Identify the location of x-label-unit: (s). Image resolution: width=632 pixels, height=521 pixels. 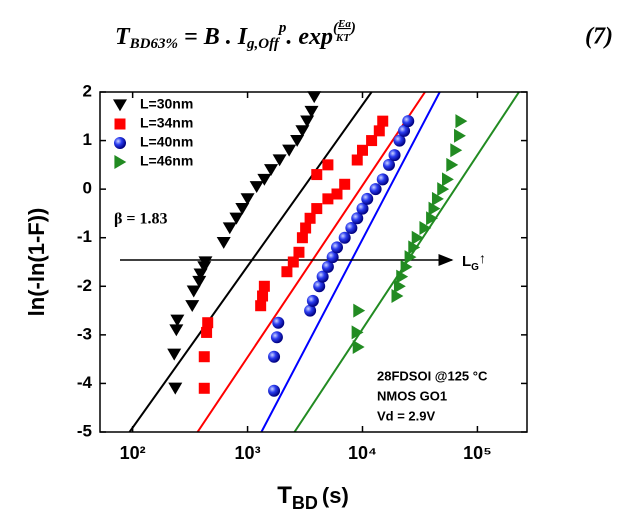
(335, 495).